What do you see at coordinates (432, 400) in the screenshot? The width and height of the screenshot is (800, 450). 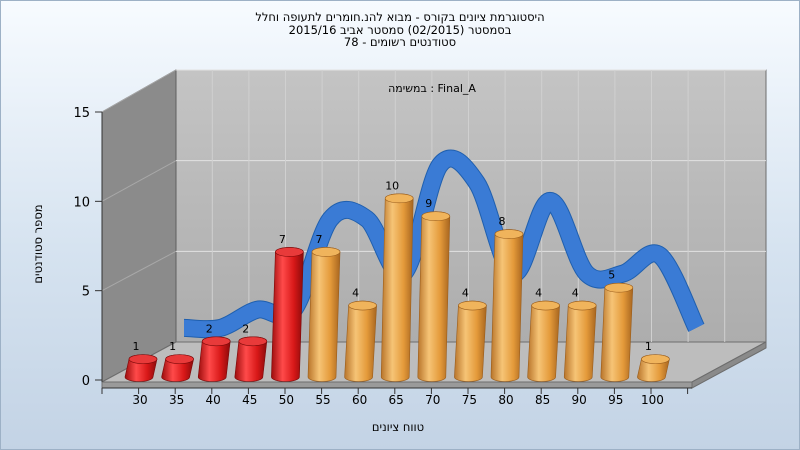 I see `x-tick-label: 70` at bounding box center [432, 400].